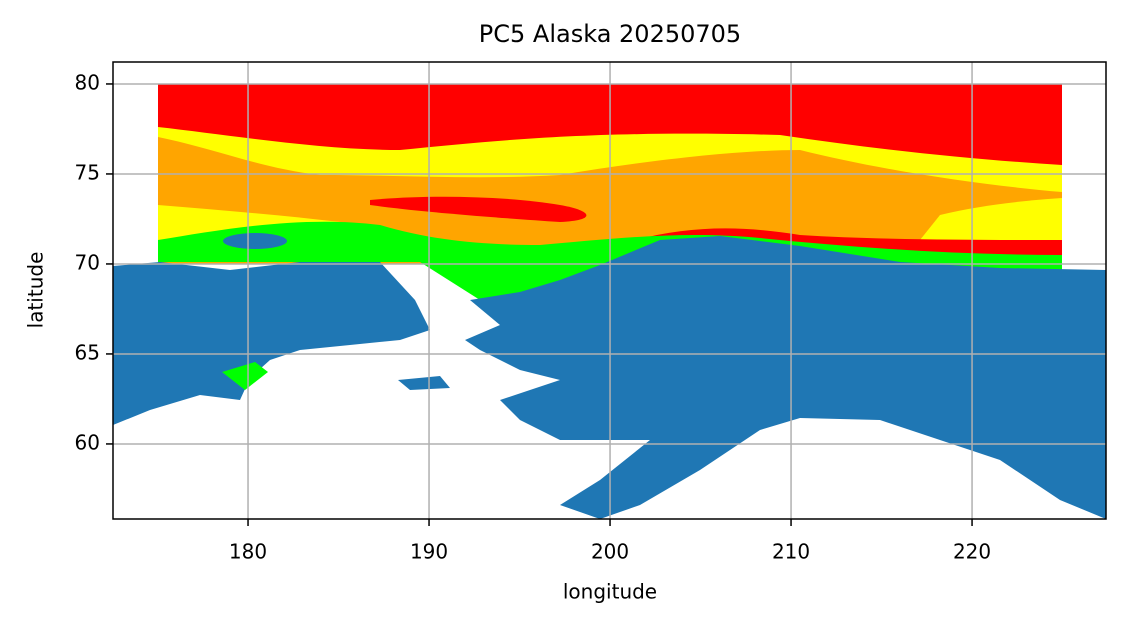 Image resolution: width=1125 pixels, height=627 pixels. What do you see at coordinates (610, 552) in the screenshot?
I see `x-tick-label: 200` at bounding box center [610, 552].